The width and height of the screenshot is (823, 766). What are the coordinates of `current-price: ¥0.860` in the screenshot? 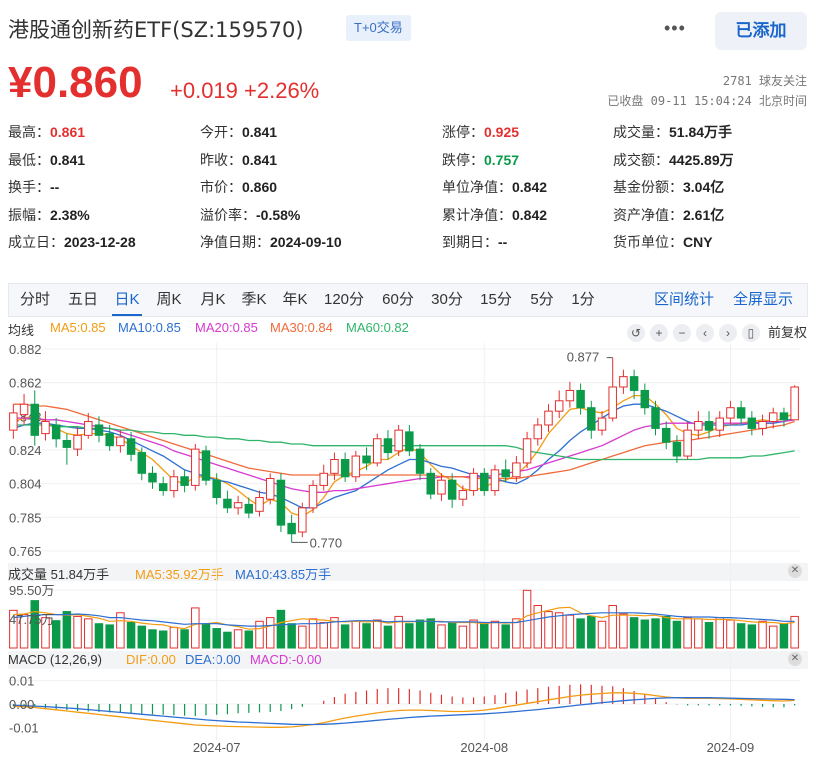 It's located at (75, 82).